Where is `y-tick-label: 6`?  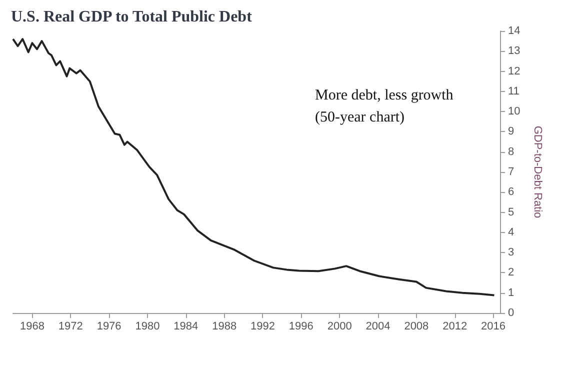 y-tick-label: 6 is located at coordinates (511, 192).